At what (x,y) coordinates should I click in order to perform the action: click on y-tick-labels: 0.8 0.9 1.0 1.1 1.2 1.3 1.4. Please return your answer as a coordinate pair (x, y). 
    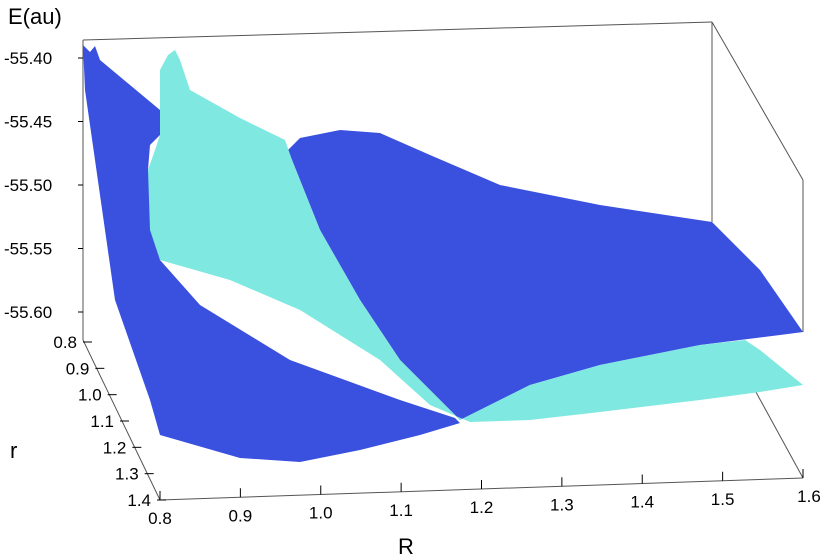
    Looking at the image, I should click on (102, 421).